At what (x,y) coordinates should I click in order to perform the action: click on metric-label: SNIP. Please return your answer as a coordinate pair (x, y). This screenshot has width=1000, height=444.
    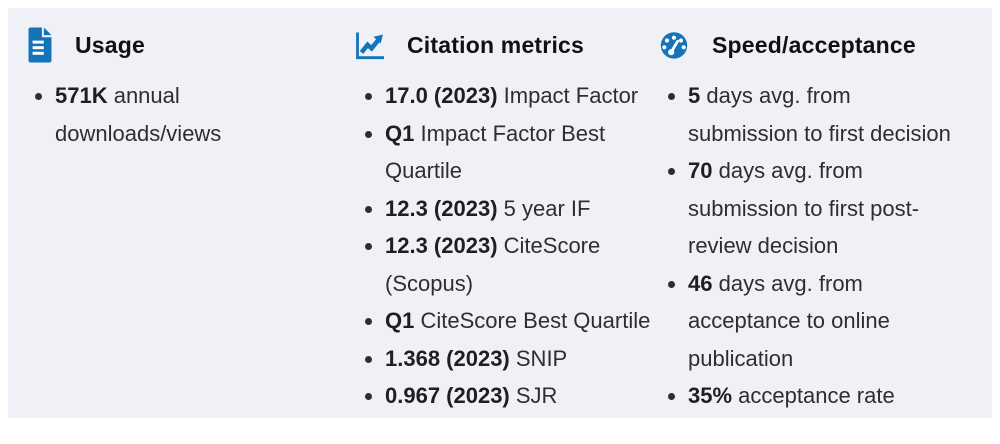
    Looking at the image, I should click on (538, 358).